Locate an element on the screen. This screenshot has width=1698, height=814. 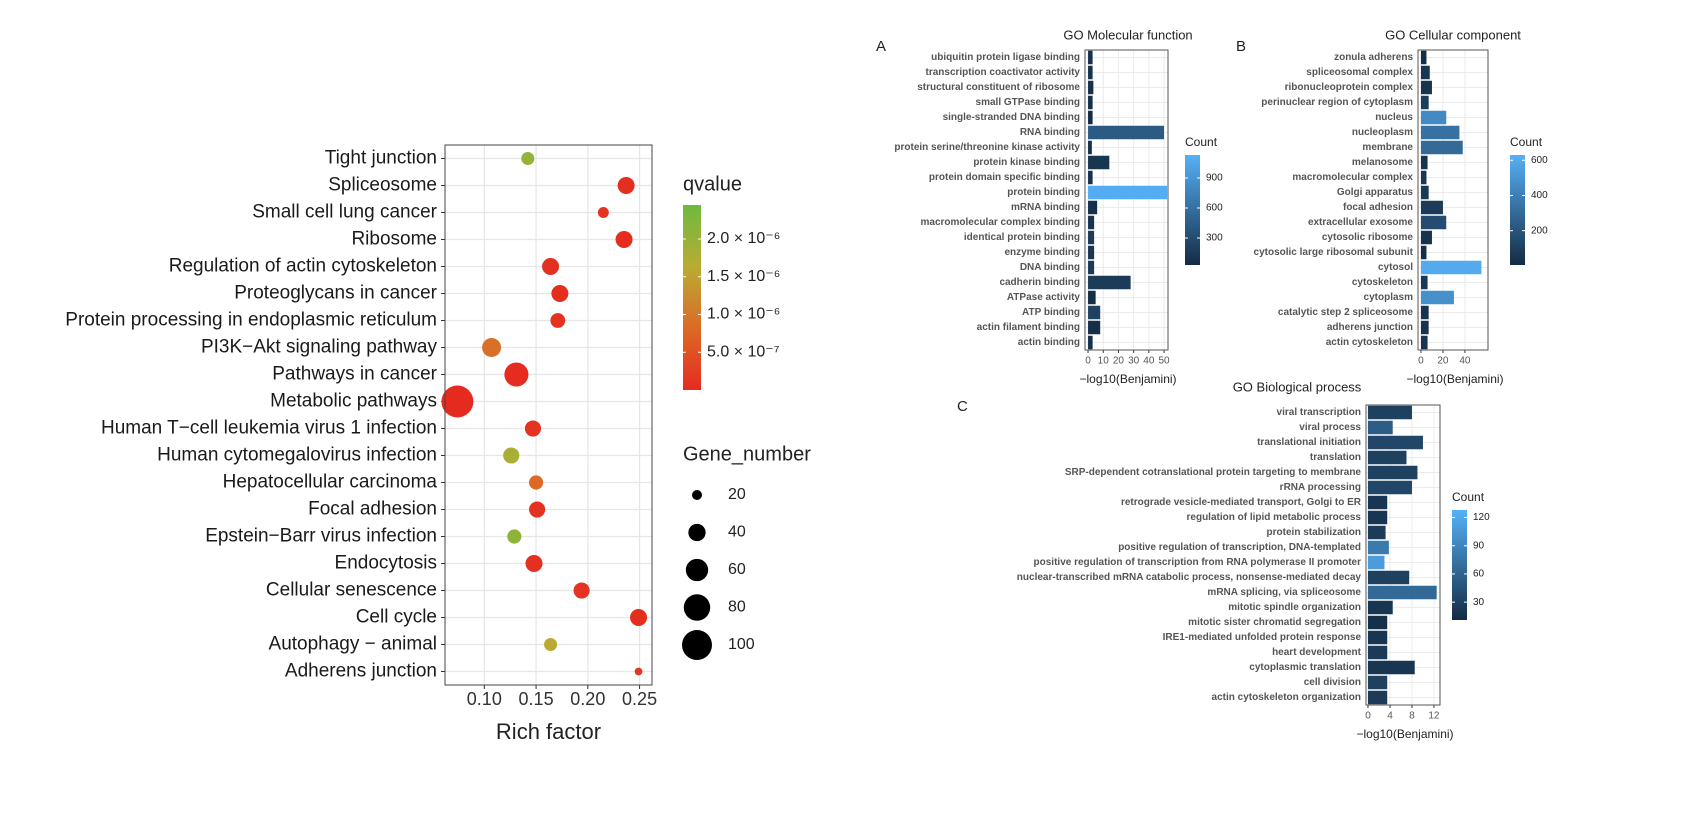
y-tick-label: adherens junction is located at coordinates (1370, 327).